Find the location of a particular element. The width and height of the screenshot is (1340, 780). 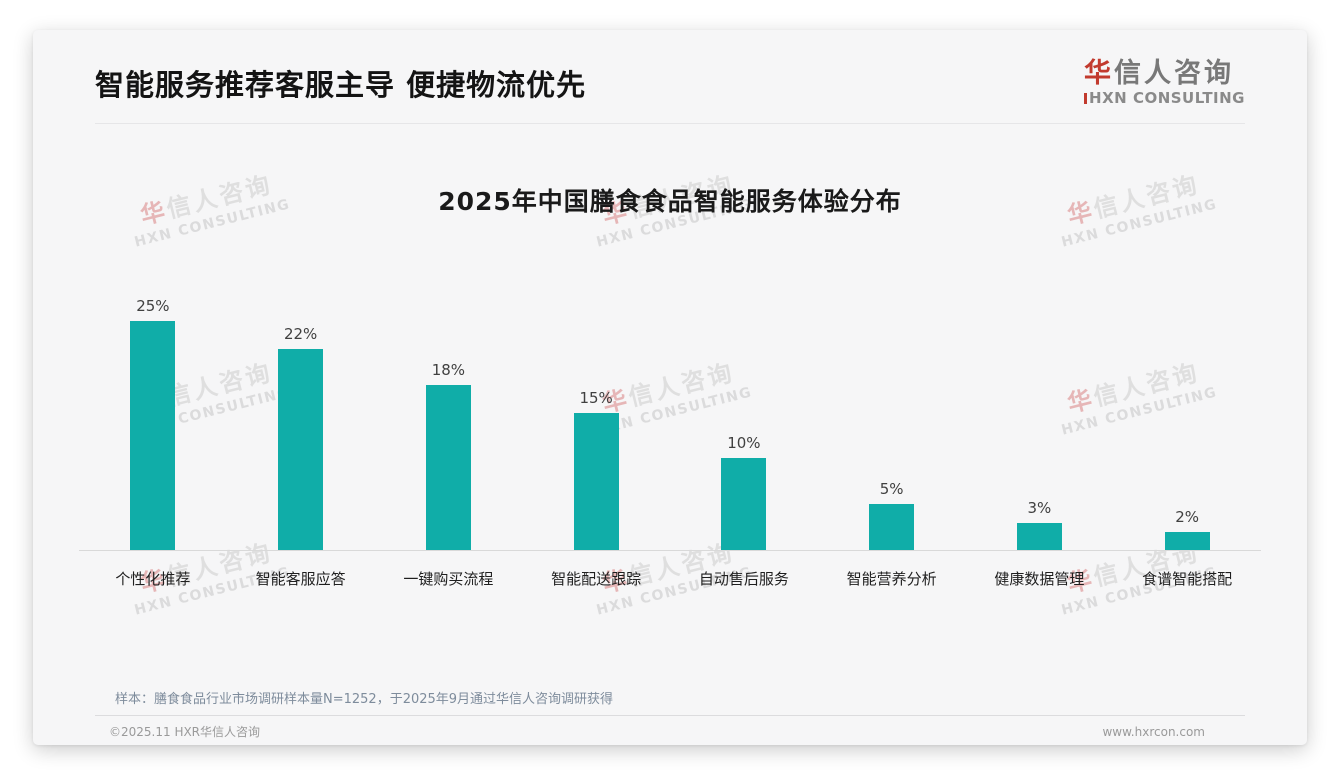

bar-group: 5% is located at coordinates (892, 515).